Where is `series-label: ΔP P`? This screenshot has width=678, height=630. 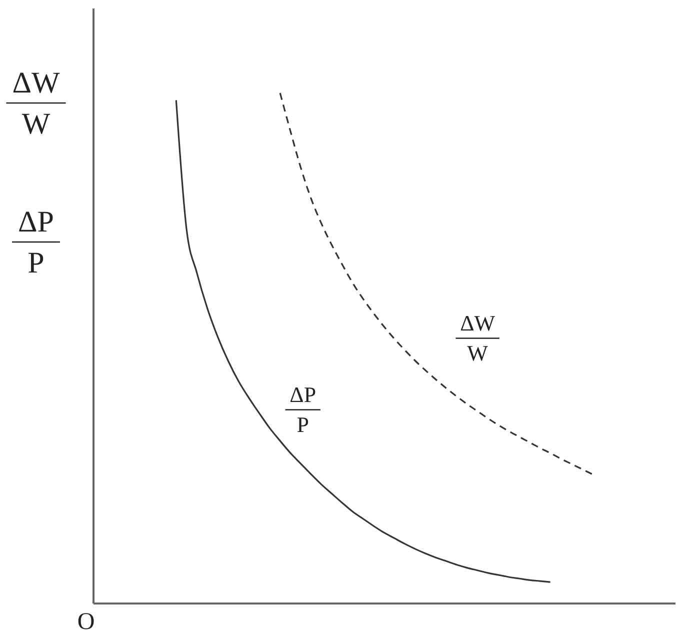
series-label: ΔP P is located at coordinates (303, 409).